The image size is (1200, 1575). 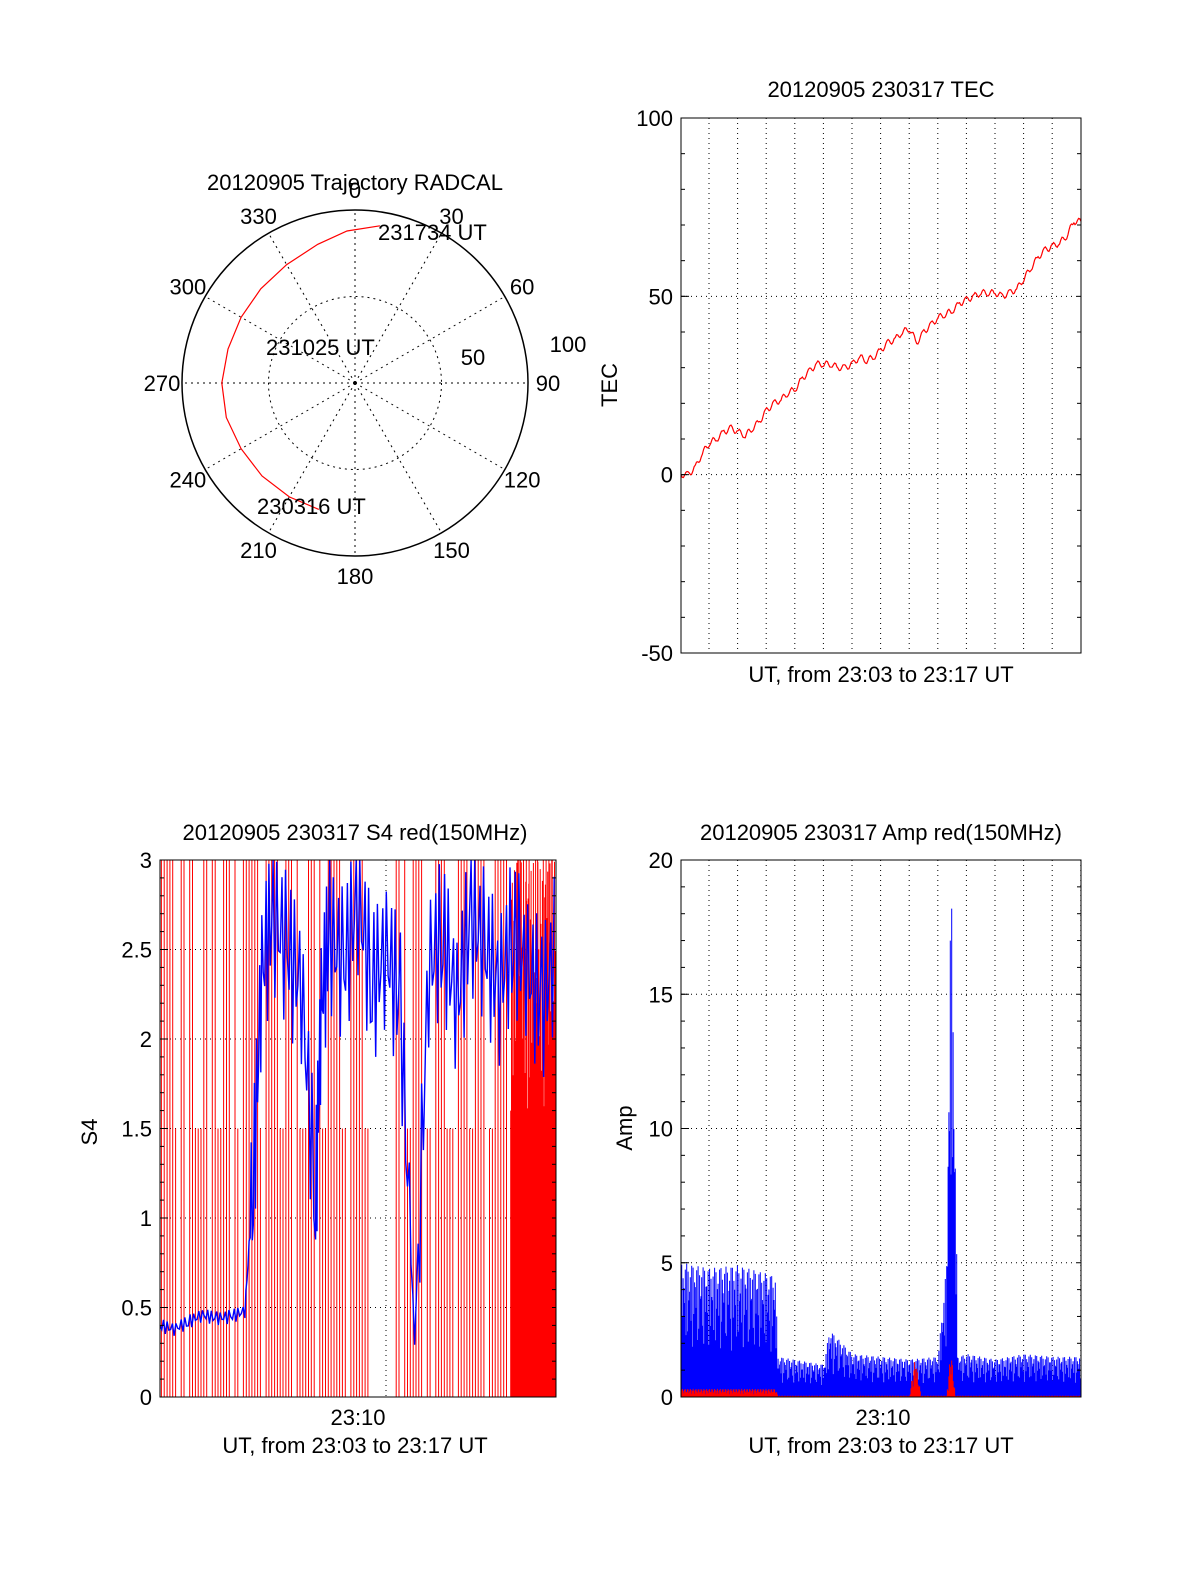 I want to click on tec-plot-frame, so click(x=881, y=385).